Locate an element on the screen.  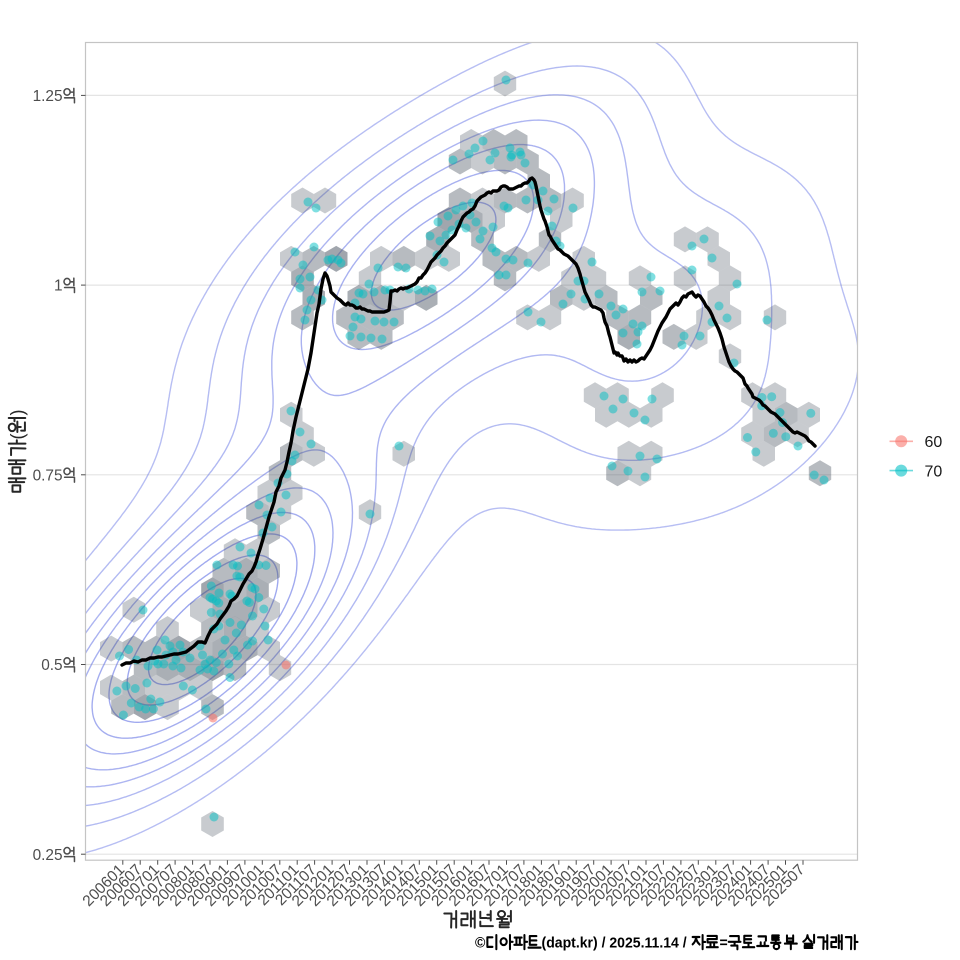
svg-text: 0.25 is located at coordinates (48, 855).